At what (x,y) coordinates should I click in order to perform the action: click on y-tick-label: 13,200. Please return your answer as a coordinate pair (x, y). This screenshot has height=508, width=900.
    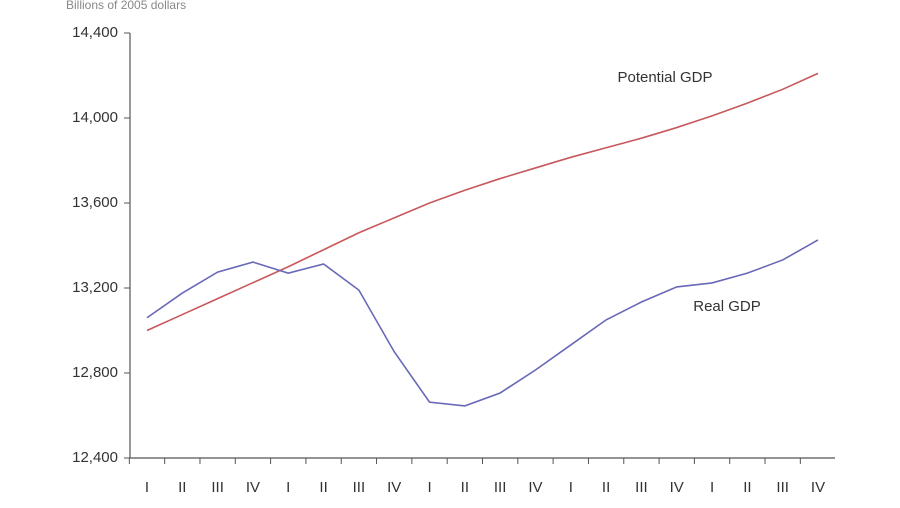
    Looking at the image, I should click on (95, 287).